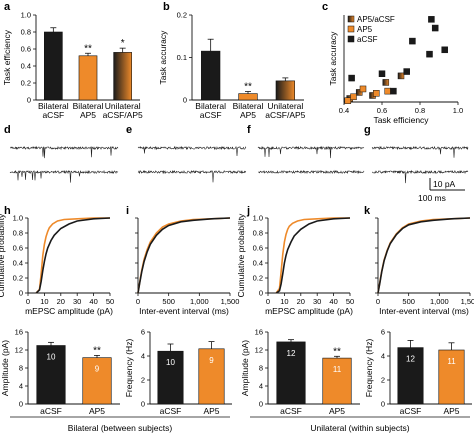  I want to click on x-tick-label: 0.8, so click(420, 110).